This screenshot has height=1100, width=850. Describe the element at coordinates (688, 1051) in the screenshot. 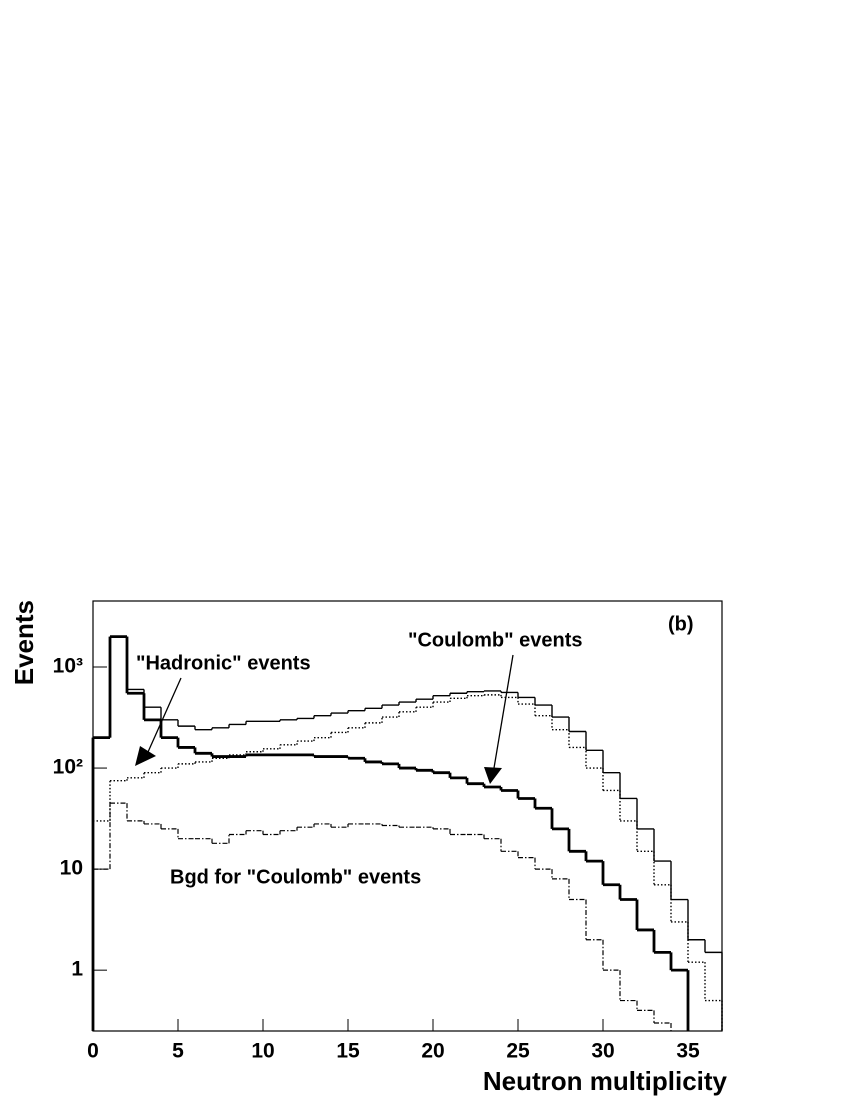

I see `x-tick-label: 35` at that location.